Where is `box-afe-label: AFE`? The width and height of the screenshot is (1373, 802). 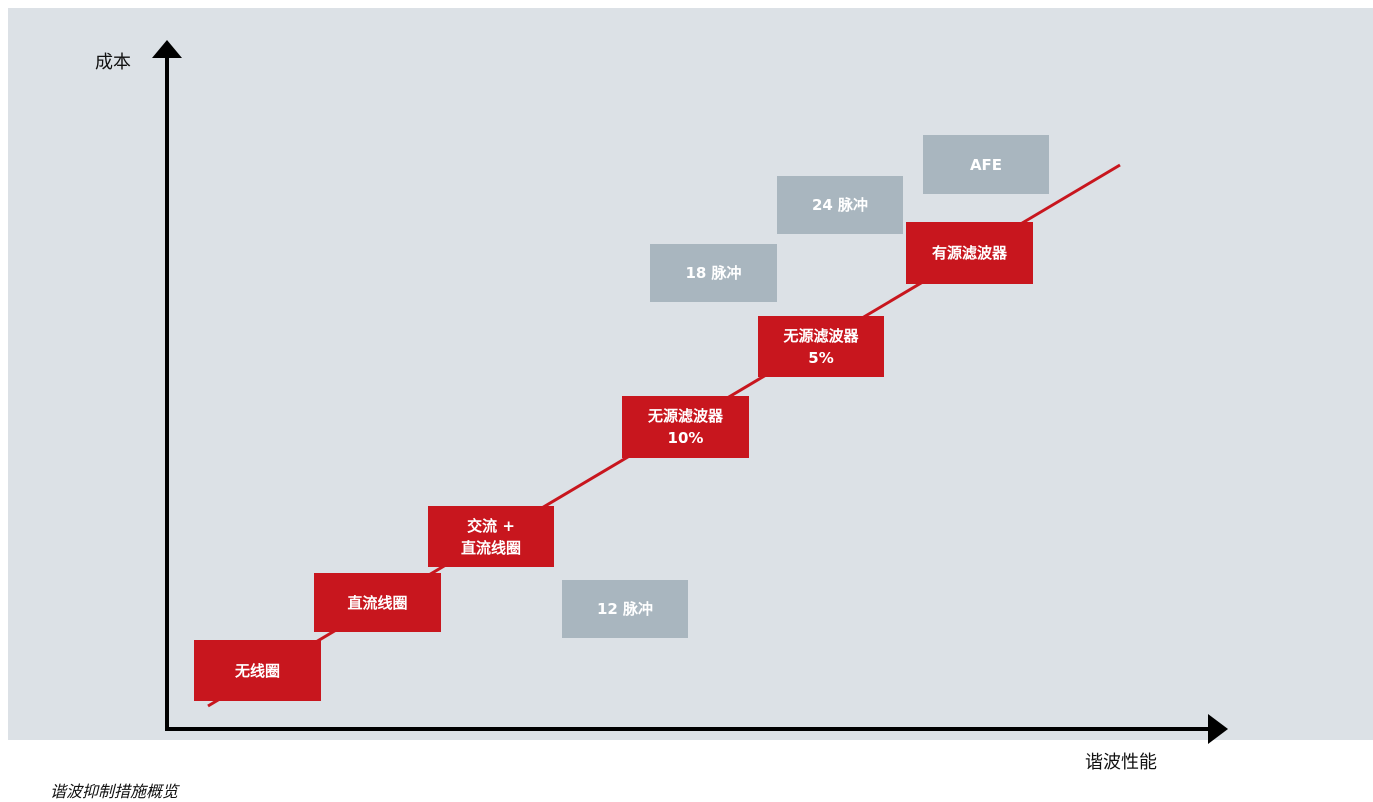
box-afe-label: AFE is located at coordinates (986, 164).